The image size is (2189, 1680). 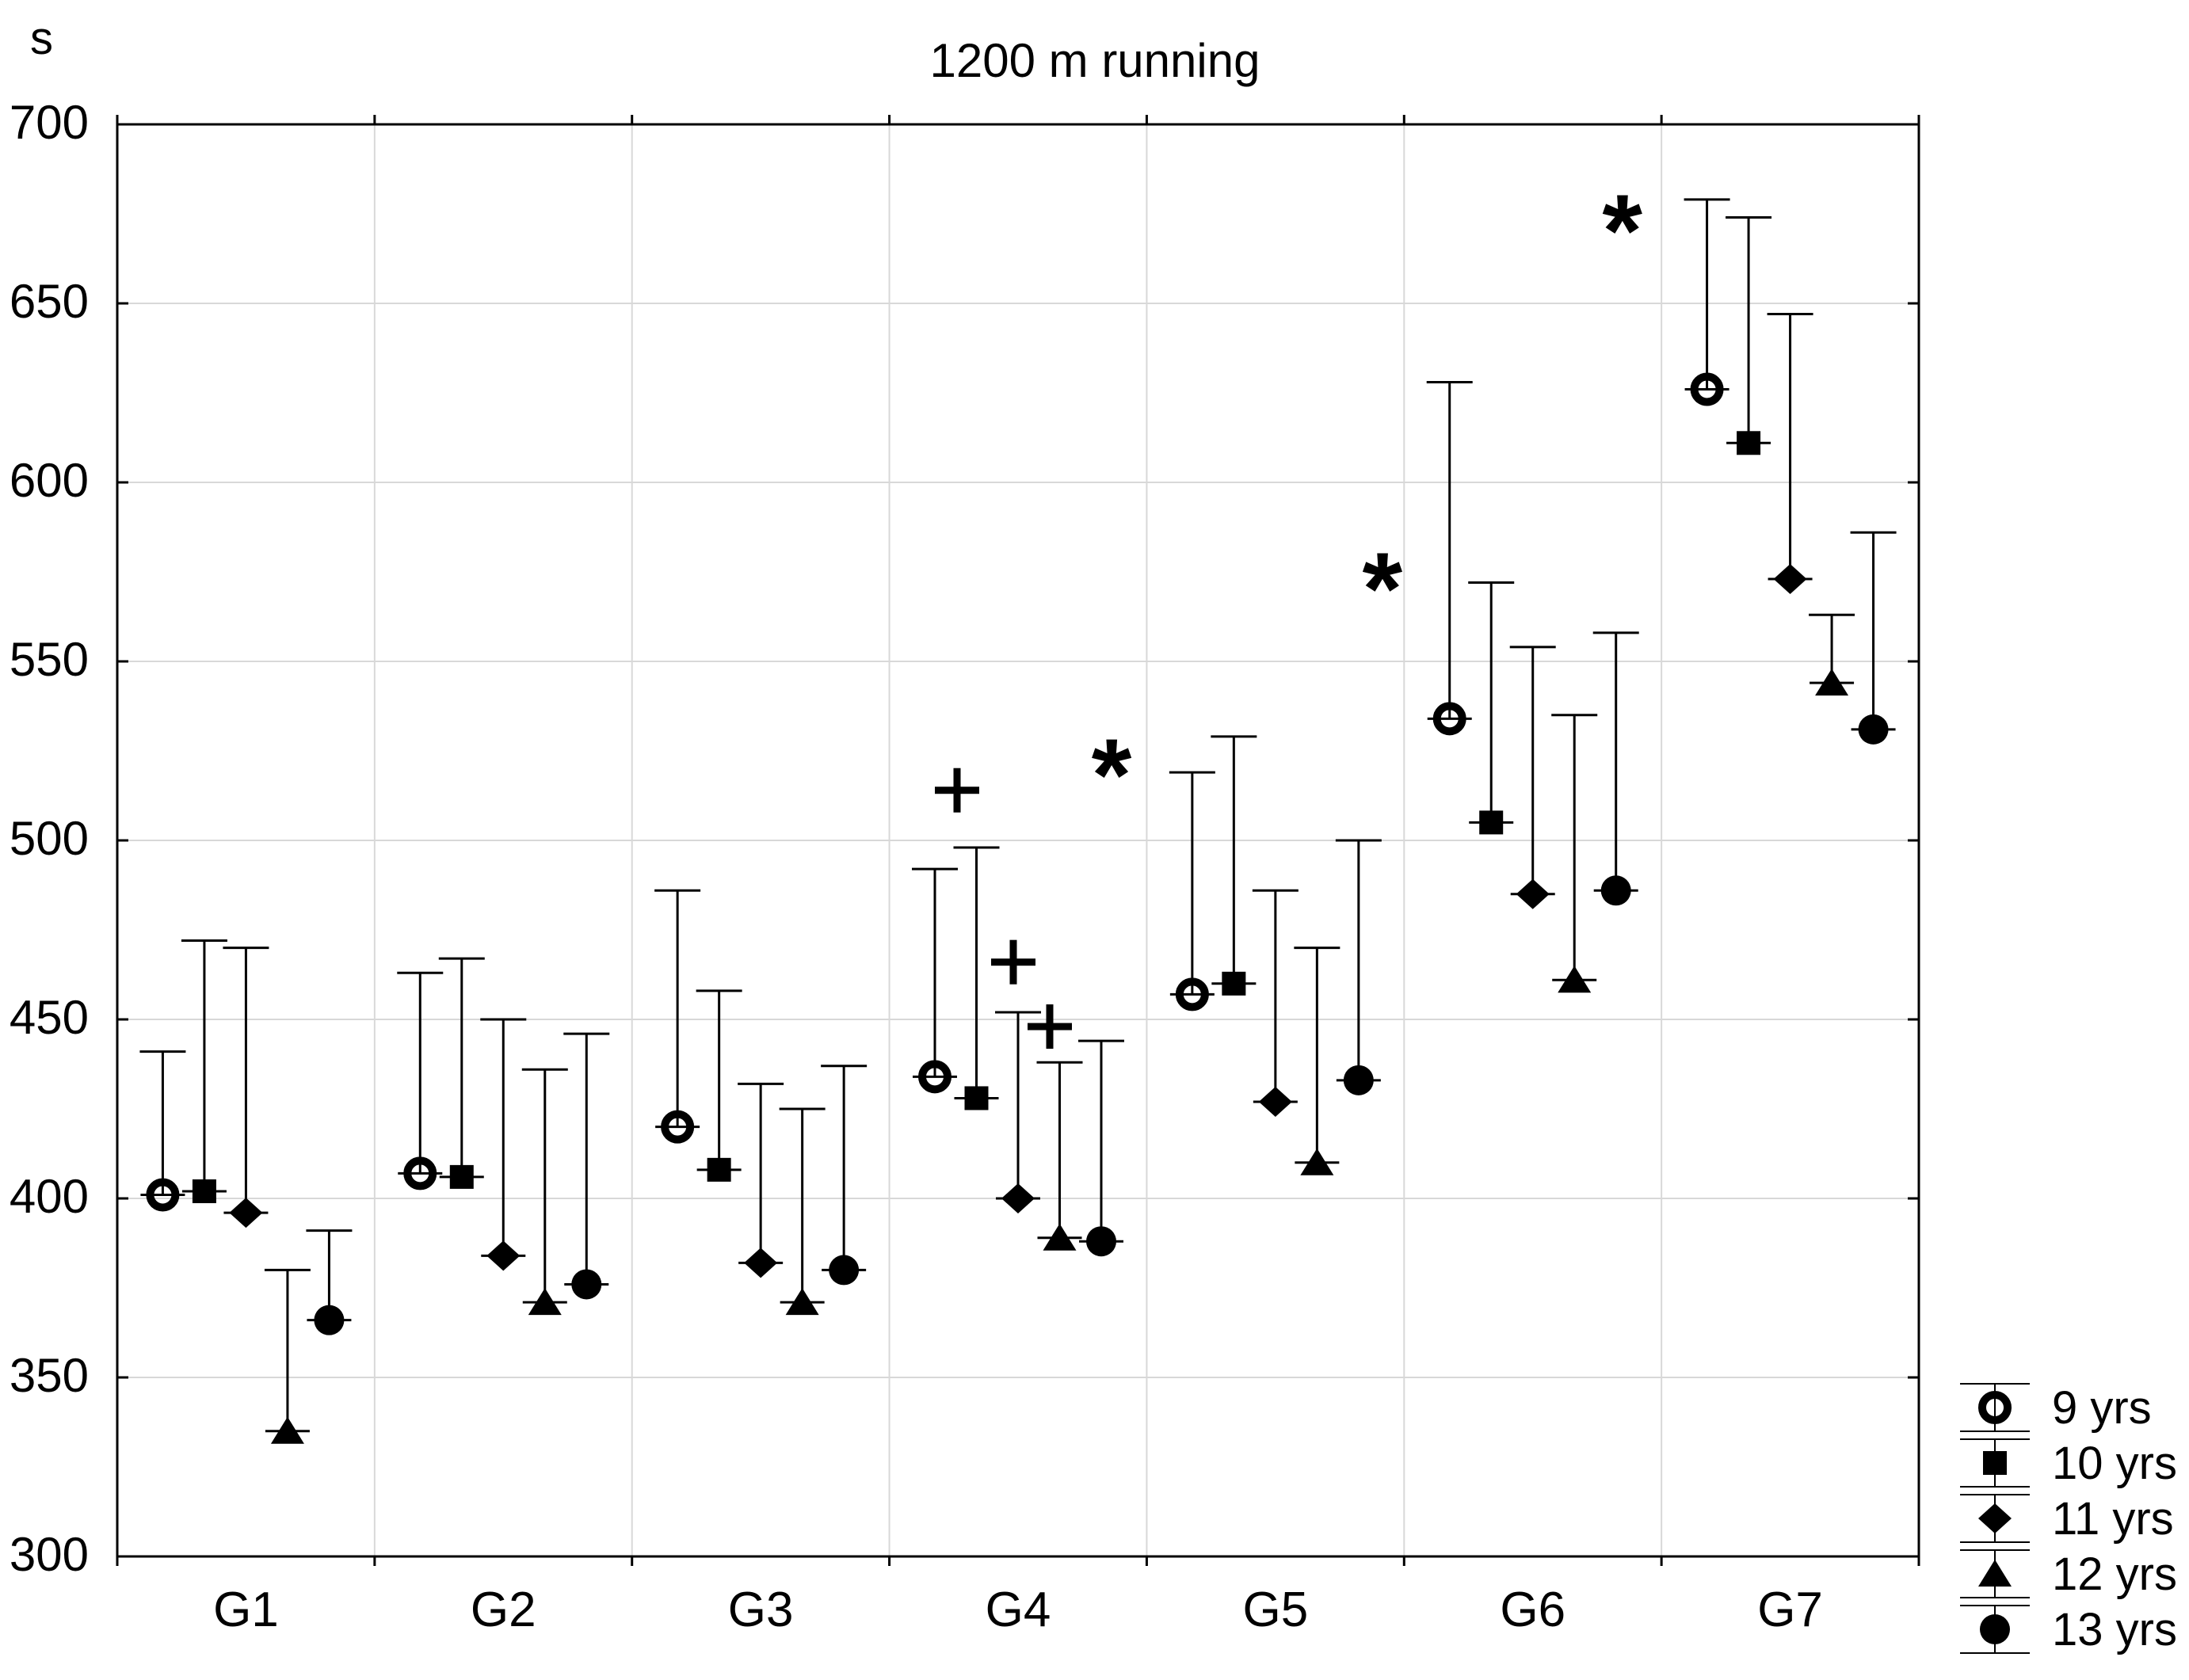 I want to click on x-tick-label-G5: G5, so click(x=1275, y=1610).